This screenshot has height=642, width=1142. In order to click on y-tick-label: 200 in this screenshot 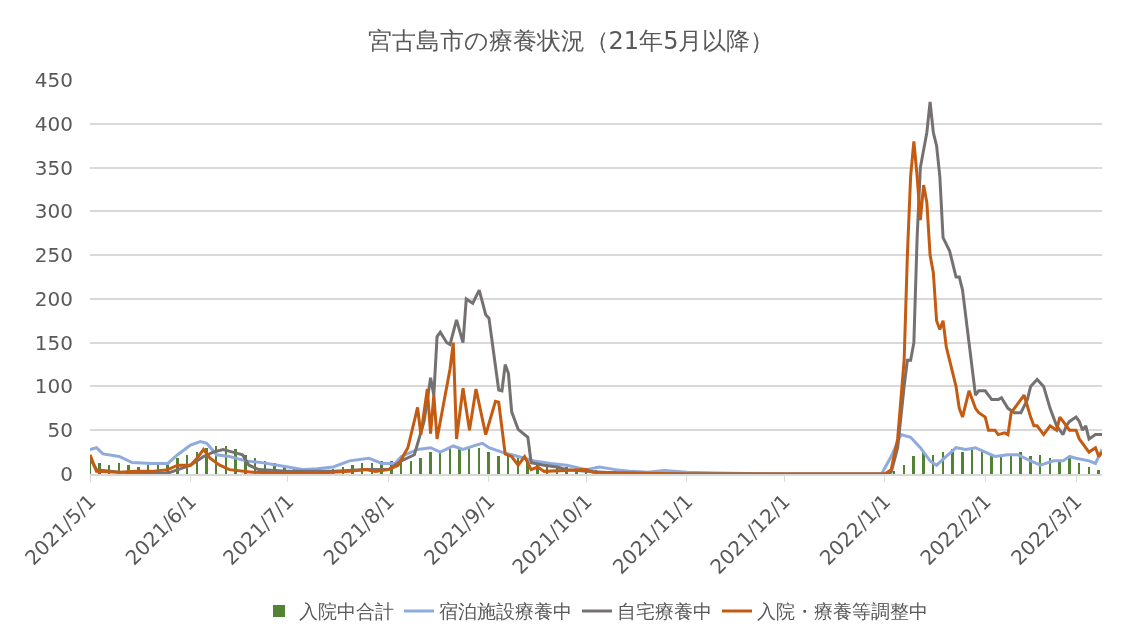, I will do `click(53, 298)`.